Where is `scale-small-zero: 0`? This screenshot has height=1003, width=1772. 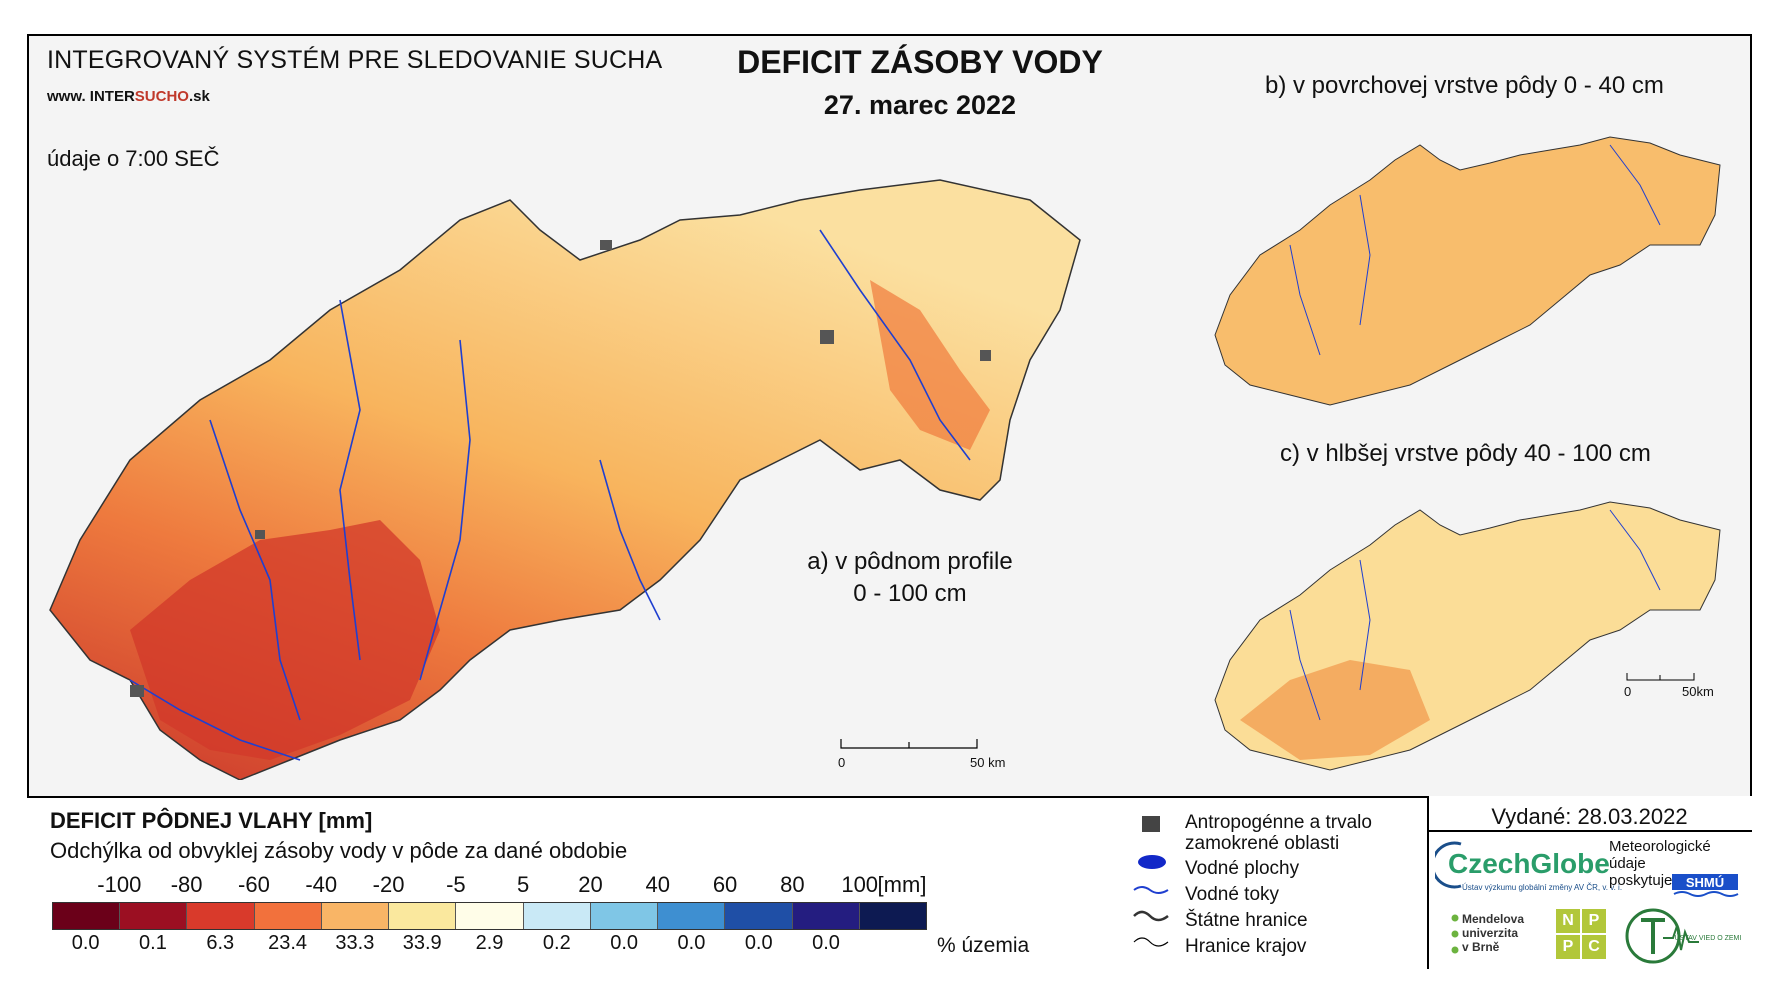
scale-small-zero: 0 is located at coordinates (1628, 691).